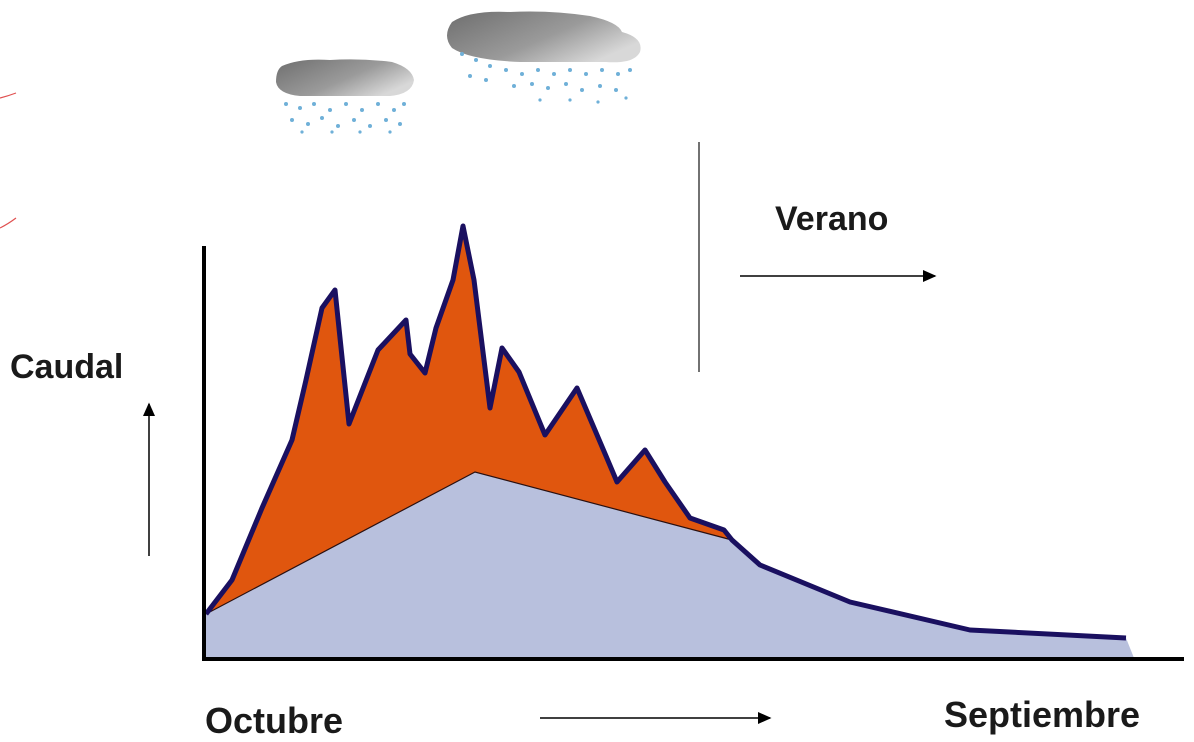 The height and width of the screenshot is (742, 1194). What do you see at coordinates (67, 367) in the screenshot?
I see `flow-axis-label: Caudal` at bounding box center [67, 367].